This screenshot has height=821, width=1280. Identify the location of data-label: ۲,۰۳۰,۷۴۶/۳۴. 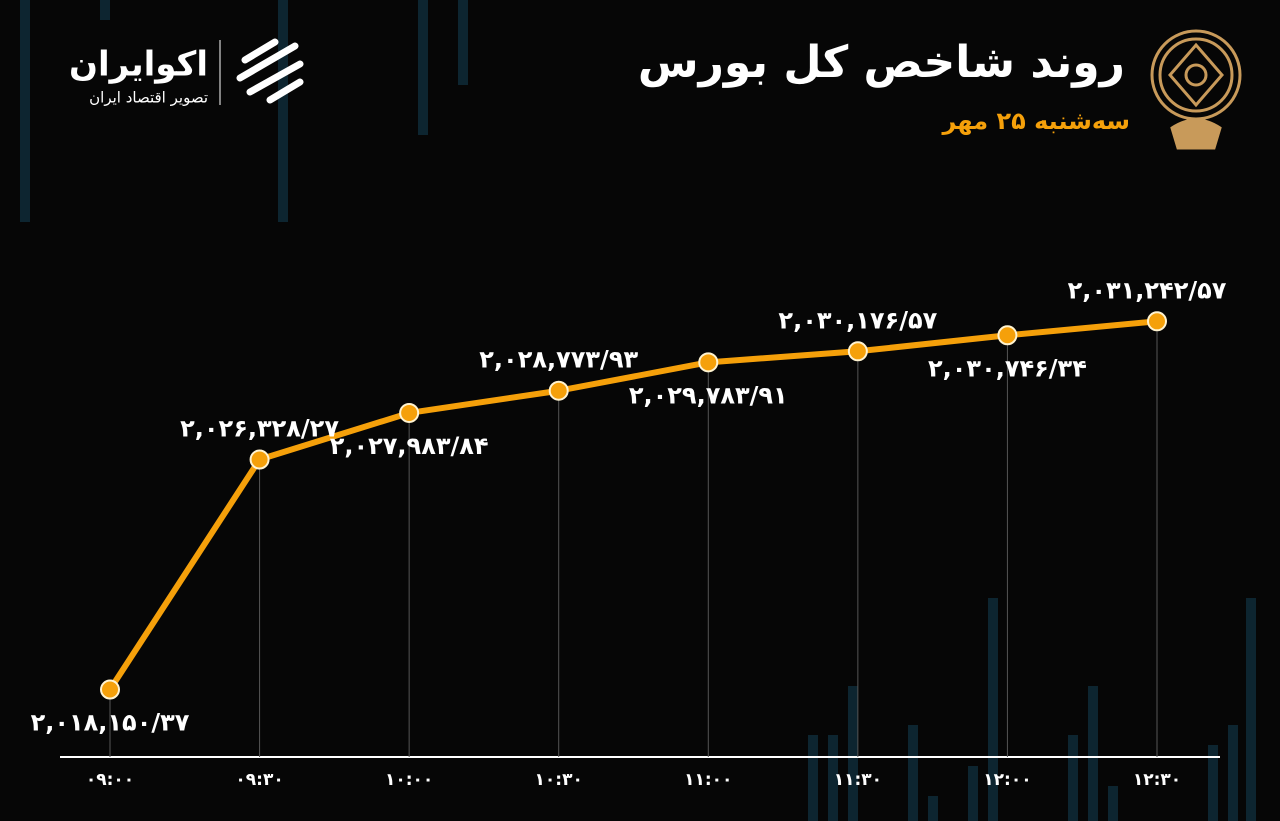
(1007, 368).